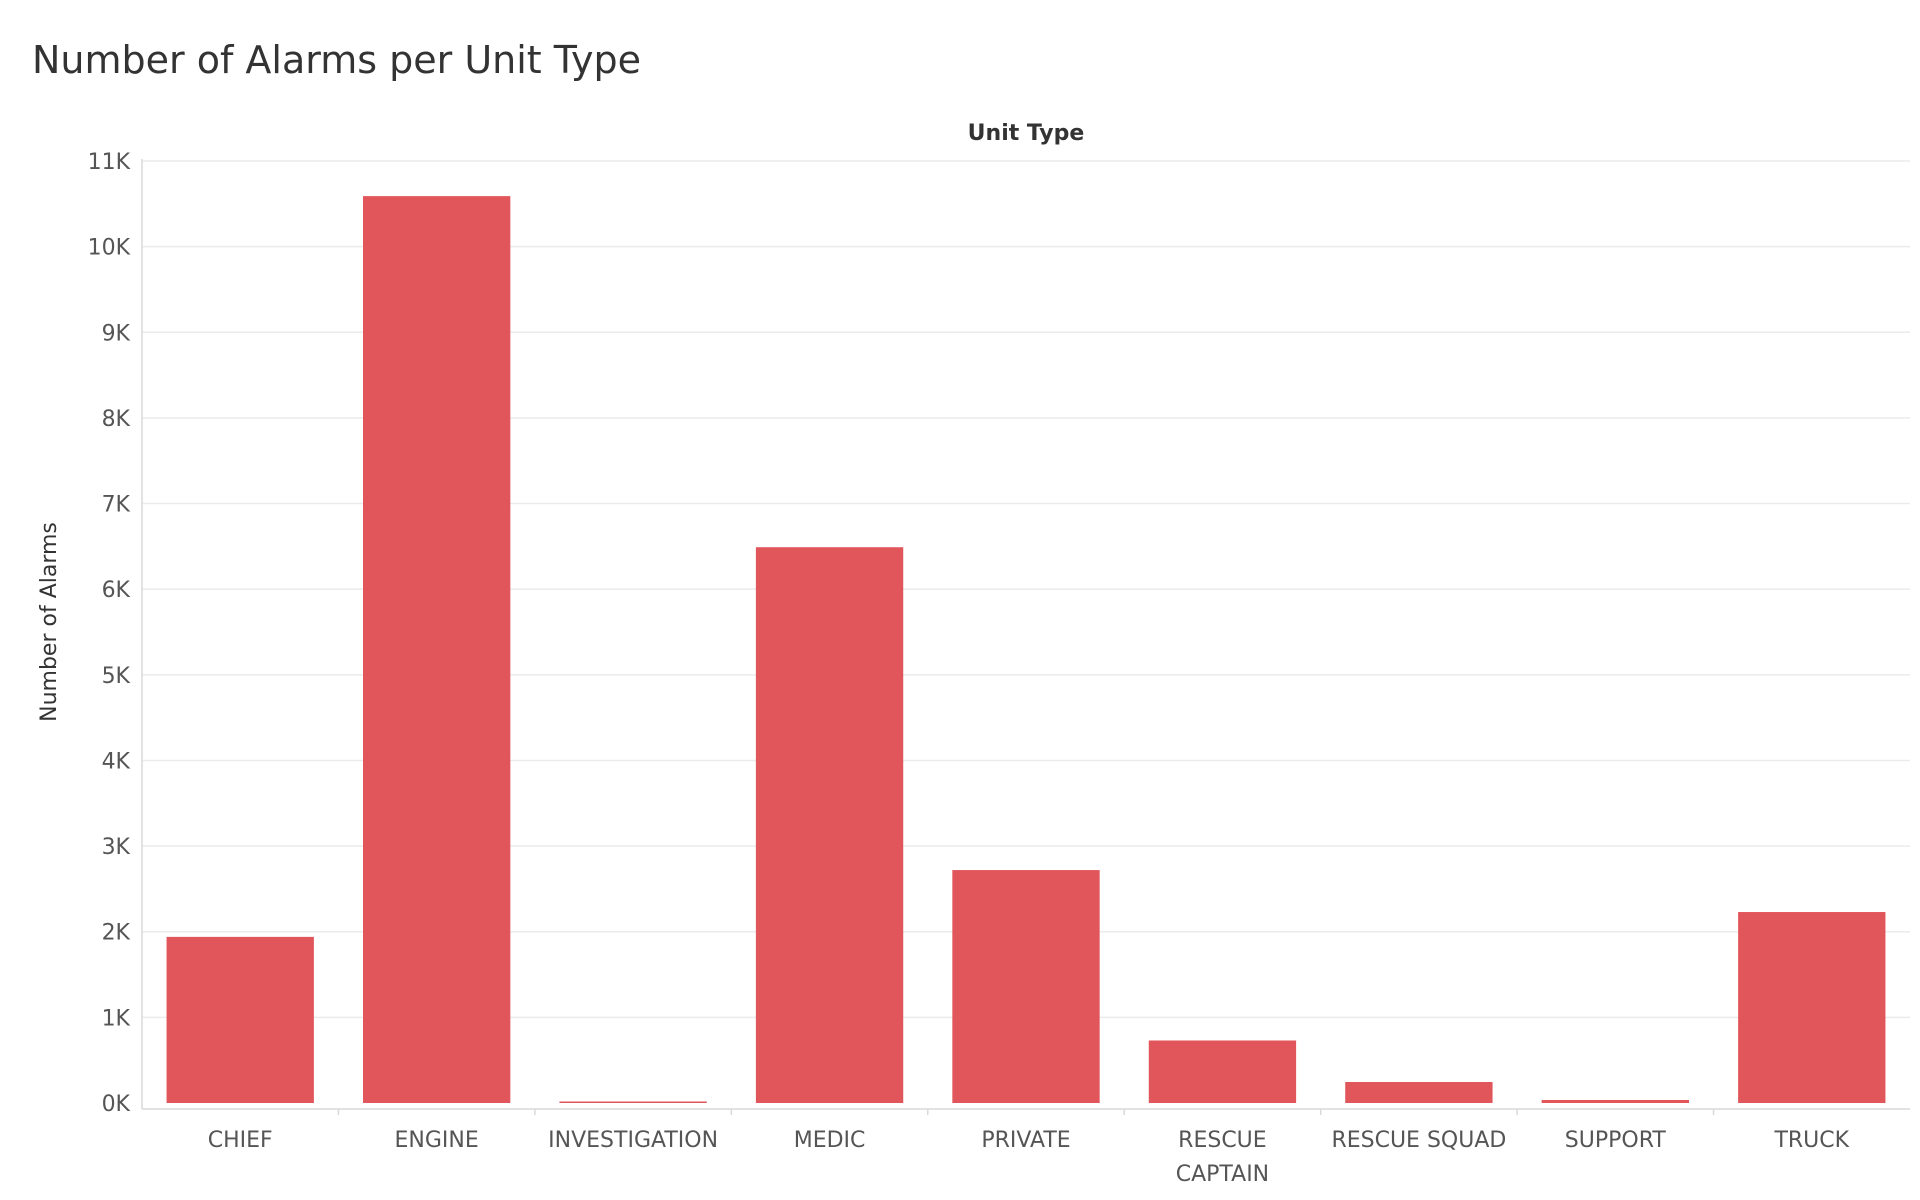 This screenshot has height=1200, width=1920. I want to click on x-category-label: CHIEF, so click(240, 1140).